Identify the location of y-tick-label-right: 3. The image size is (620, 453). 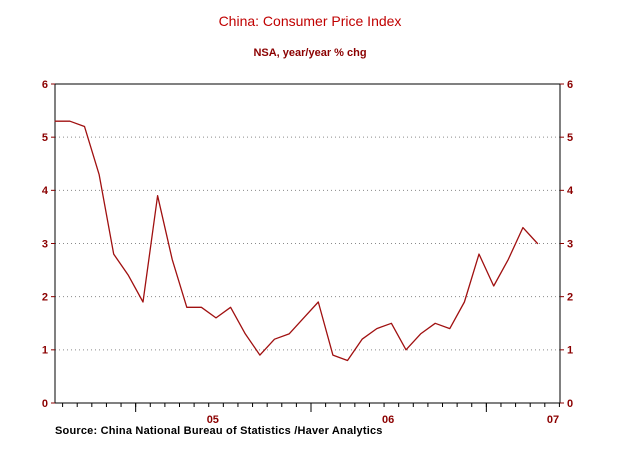
(570, 244).